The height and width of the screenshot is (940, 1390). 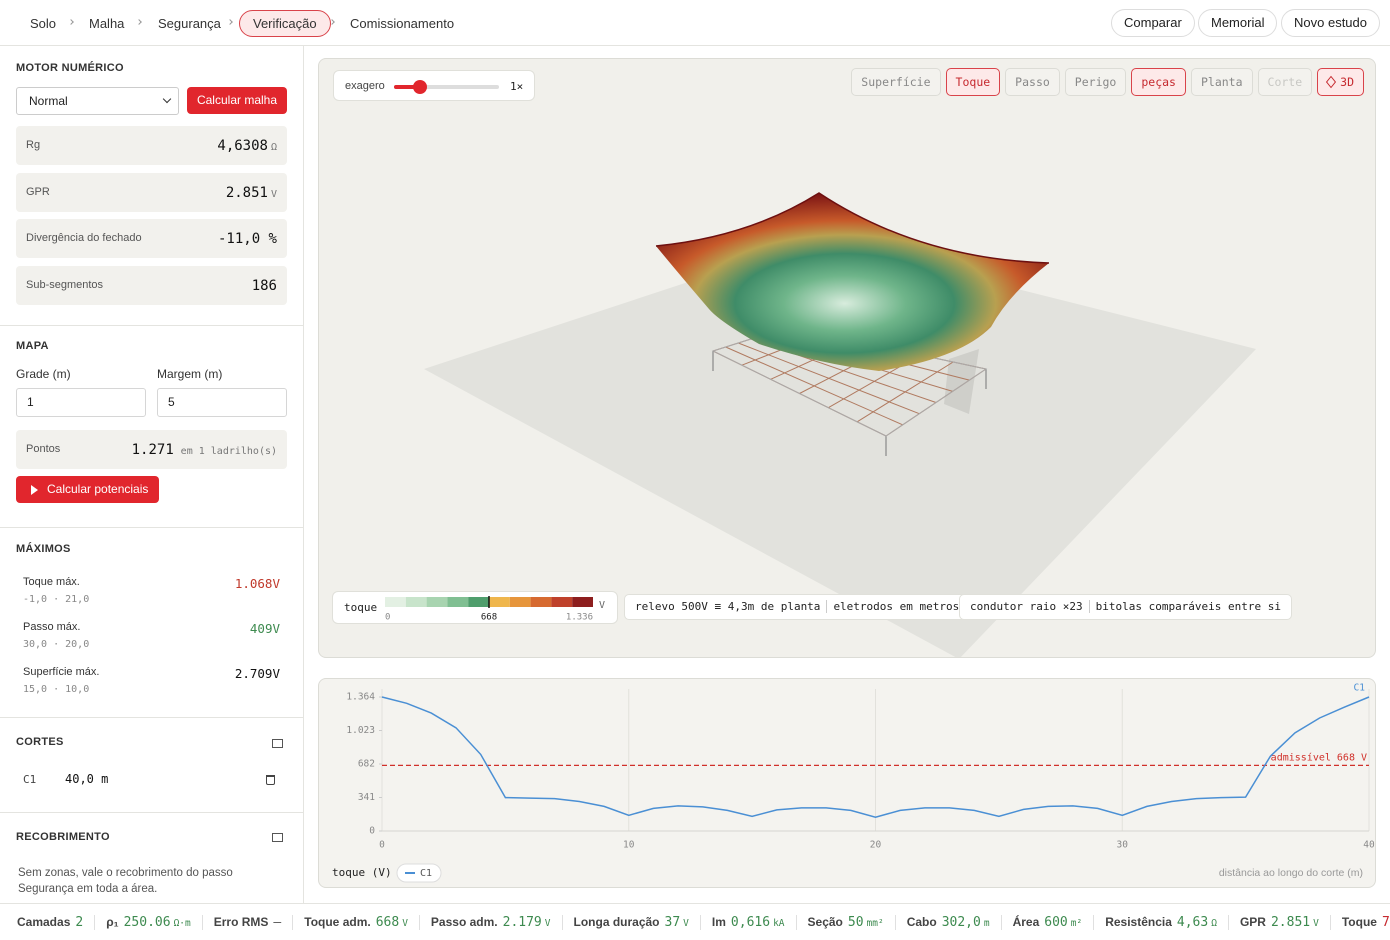 I want to click on metric-box: Rg 4,6308 Ω, so click(x=151, y=145).